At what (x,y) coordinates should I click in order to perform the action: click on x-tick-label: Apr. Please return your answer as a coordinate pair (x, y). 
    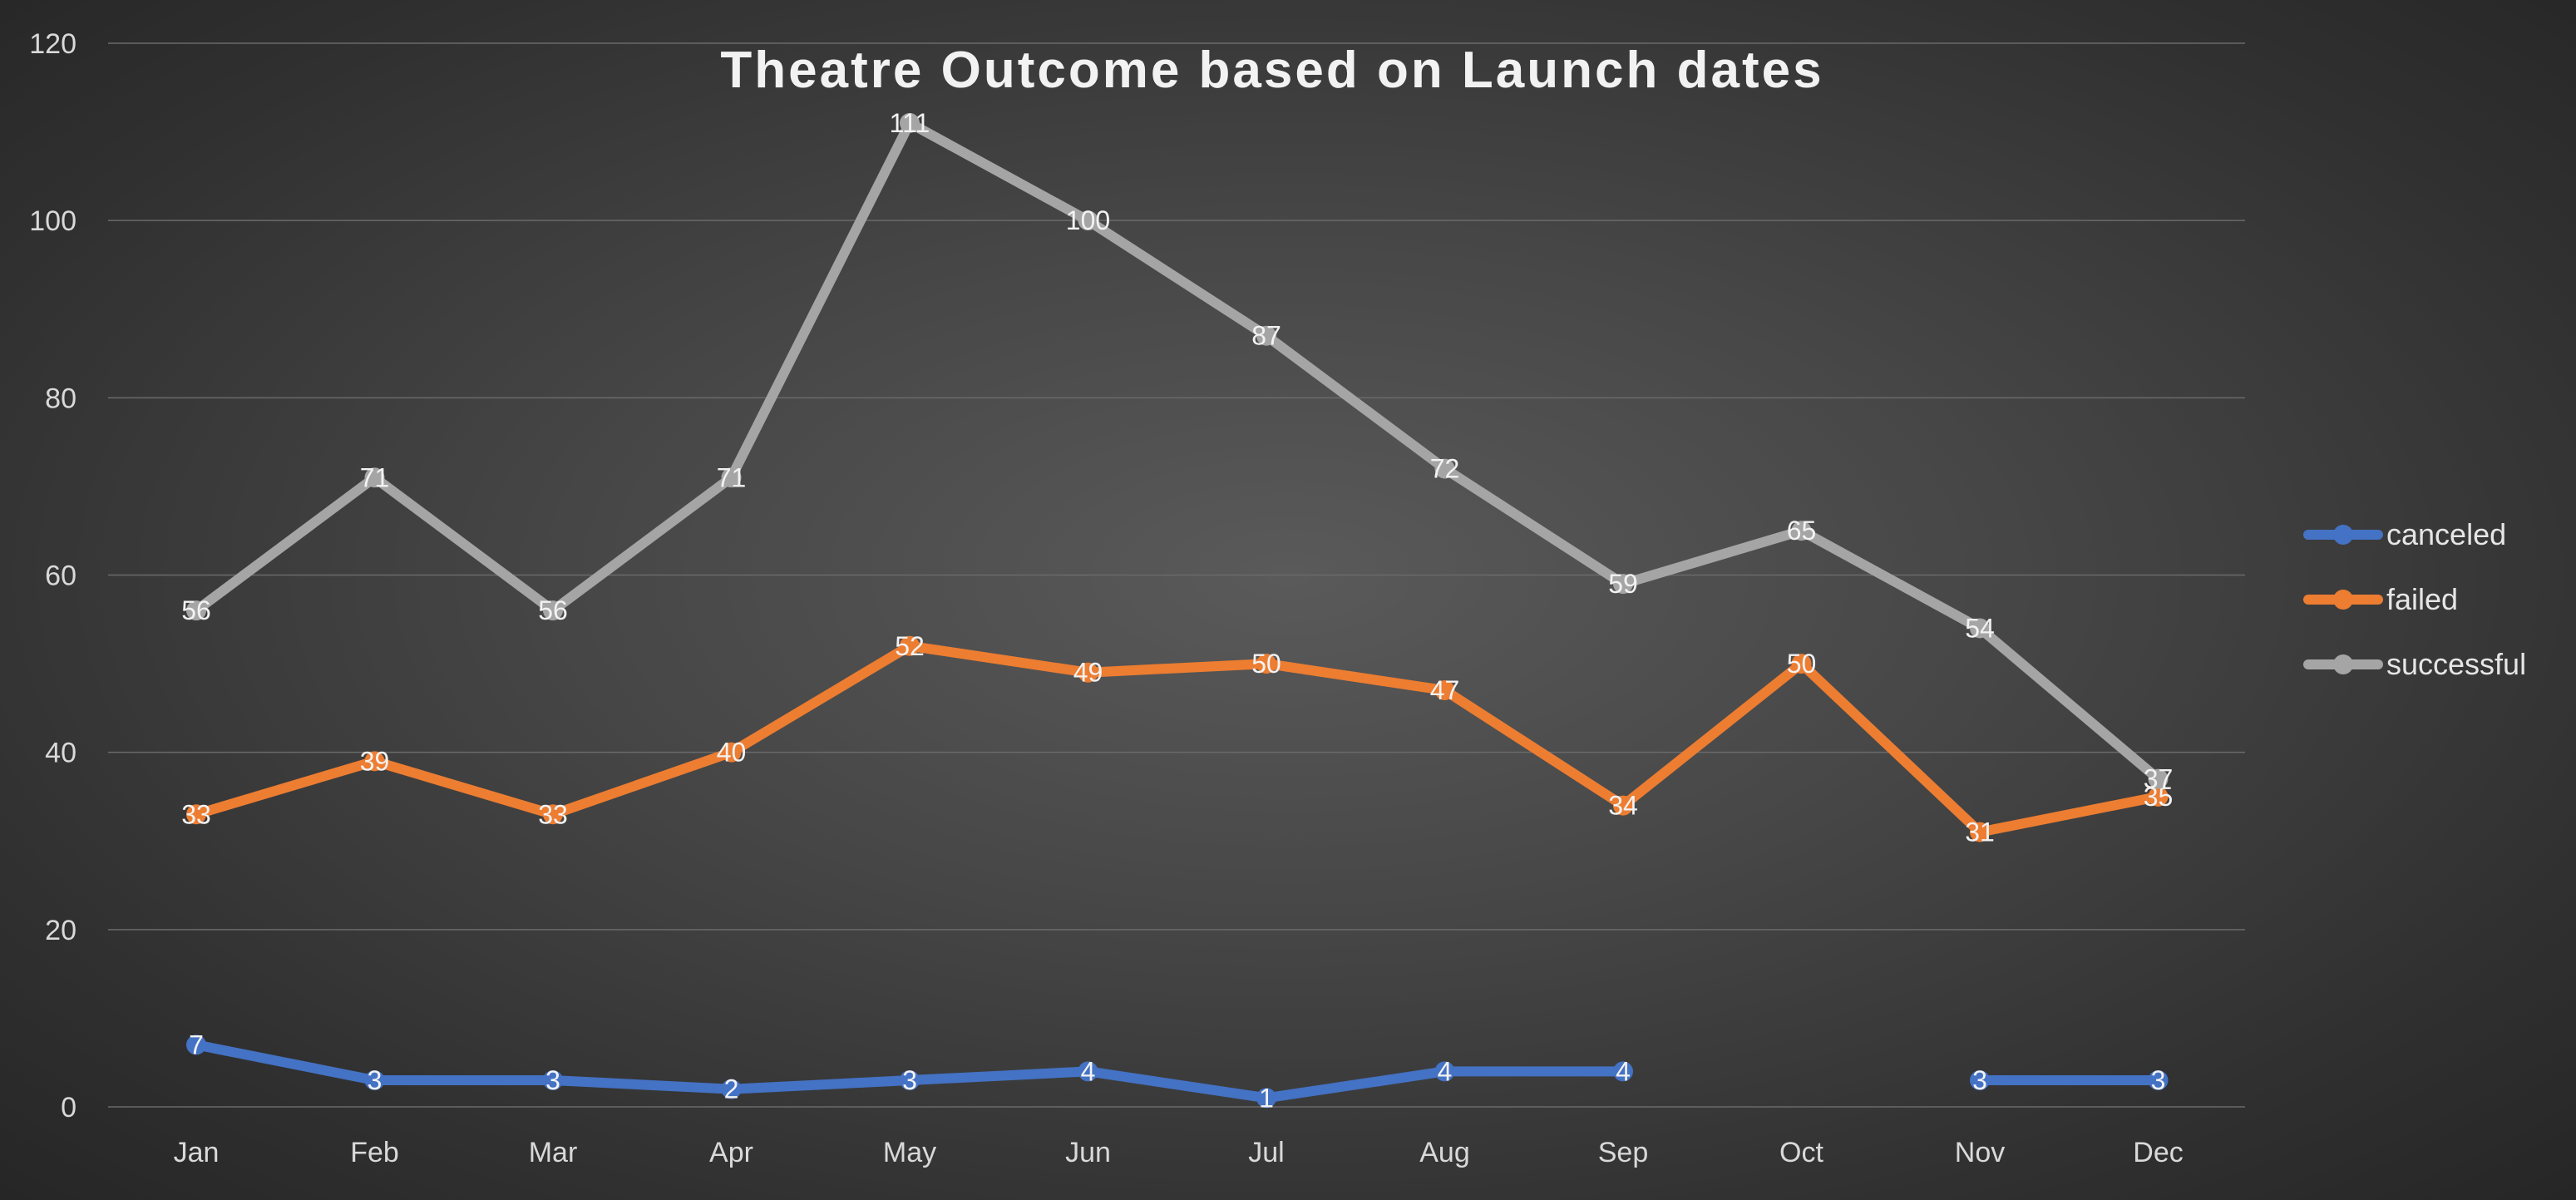
    Looking at the image, I should click on (731, 1152).